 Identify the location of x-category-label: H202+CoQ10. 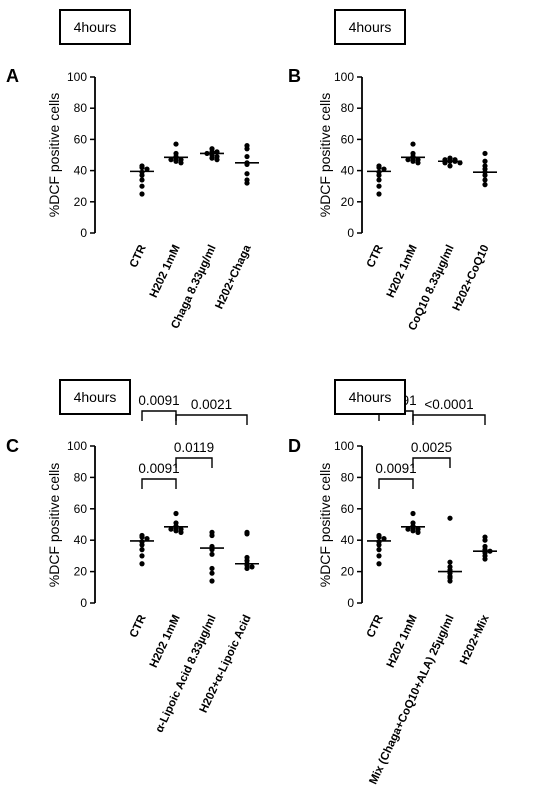
(471, 278).